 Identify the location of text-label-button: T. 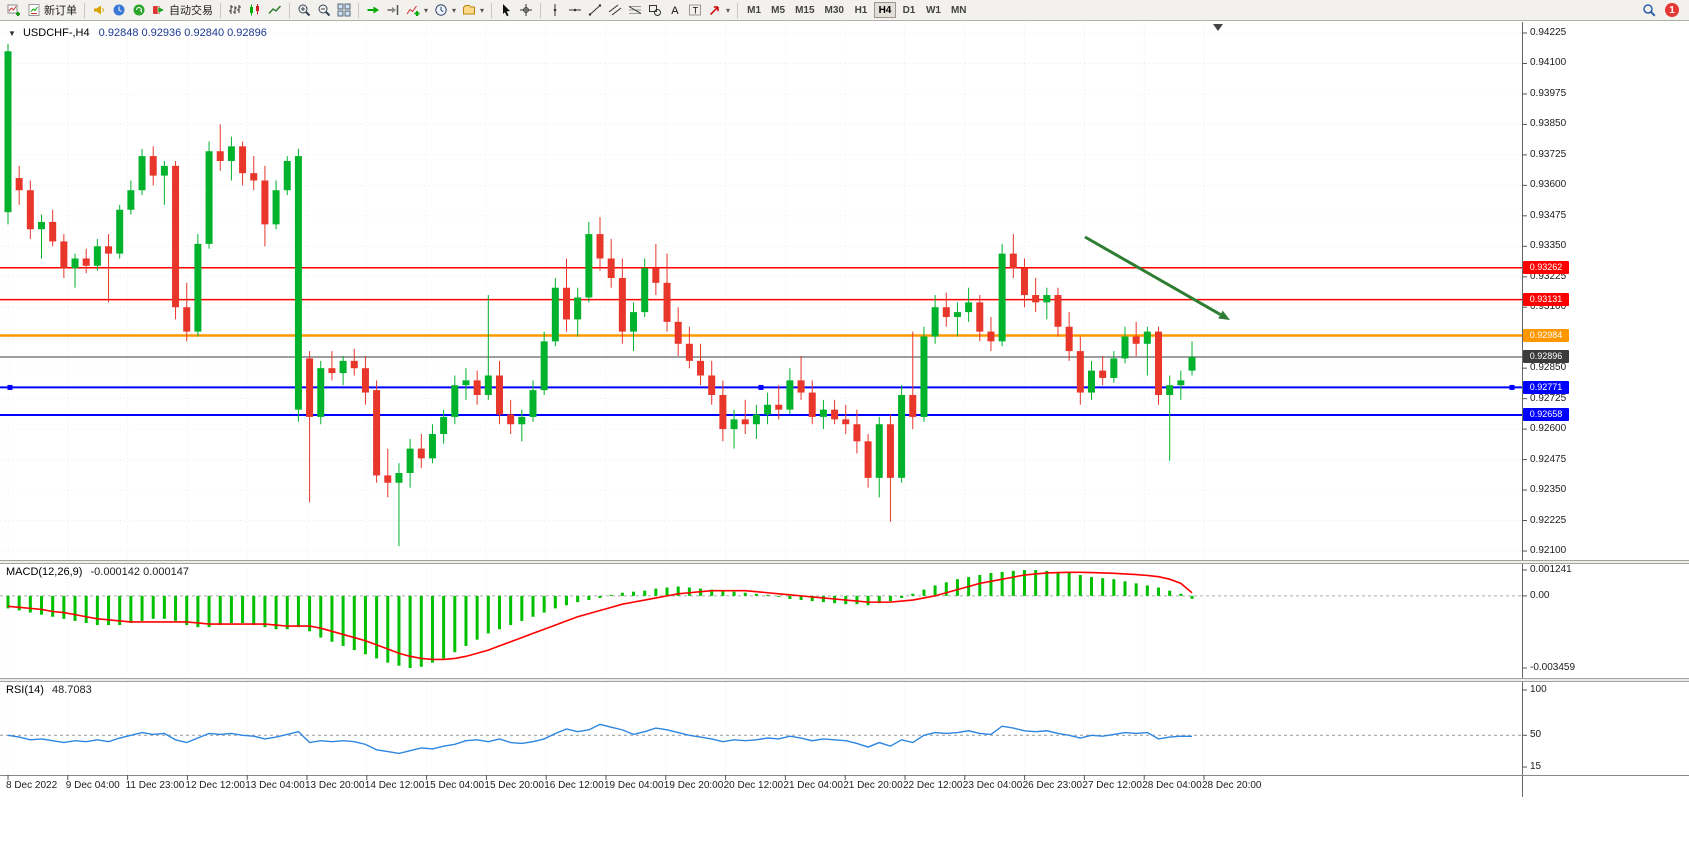
(695, 10).